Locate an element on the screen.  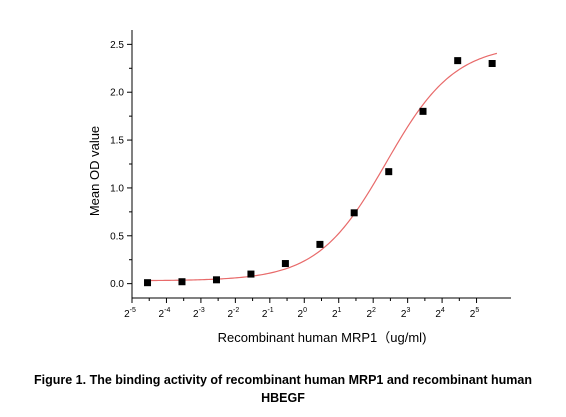
x-tick-label: 2-2 is located at coordinates (233, 313).